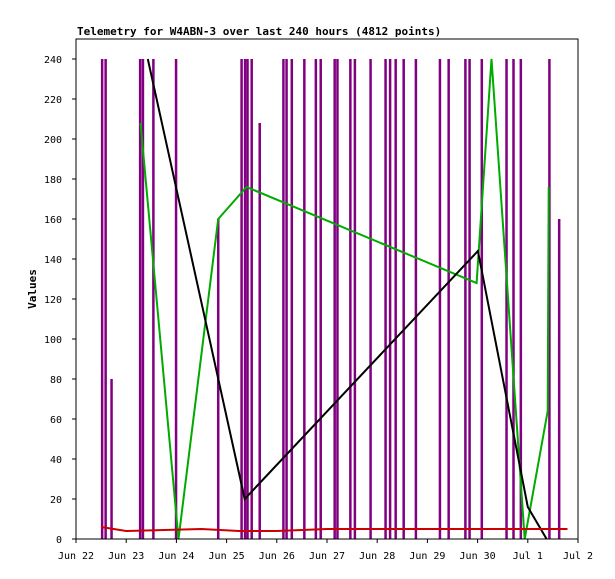 The image size is (615, 579). Describe the element at coordinates (53, 100) in the screenshot. I see `y-tick-label: 220` at that location.